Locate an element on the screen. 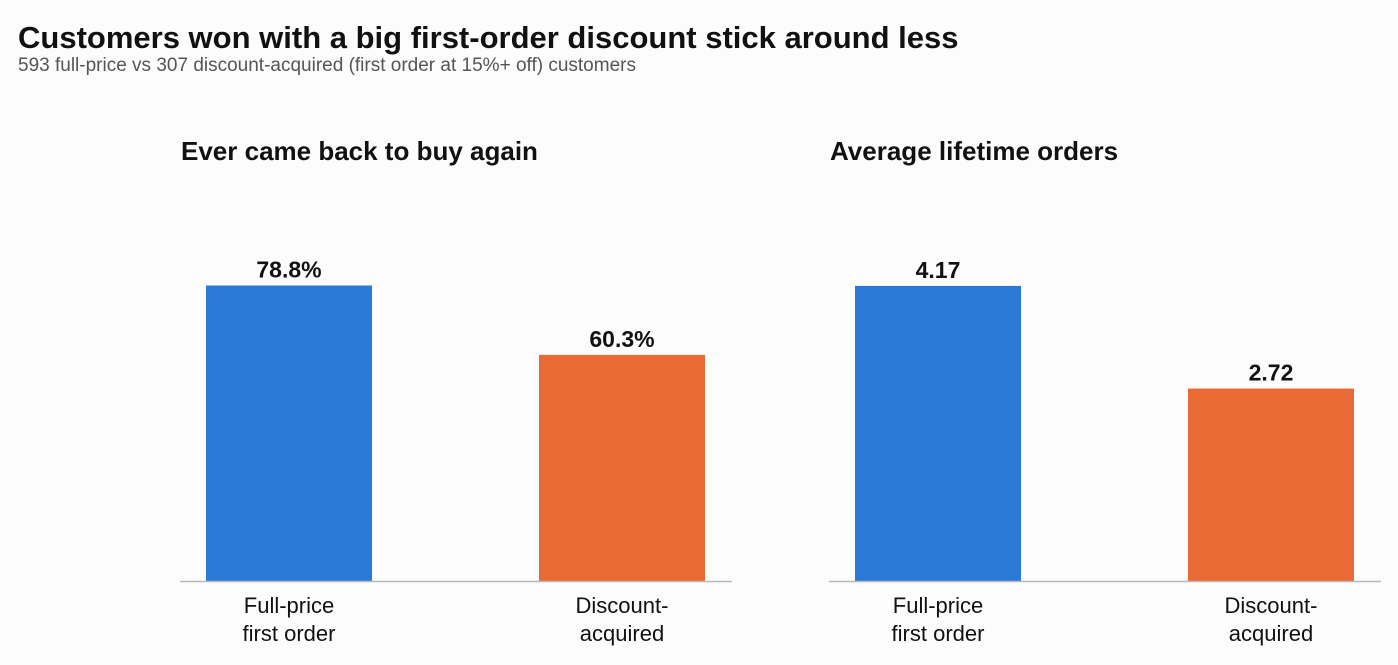 The width and height of the screenshot is (1398, 665). lifetime-orders-category-label: Full-price first order is located at coordinates (938, 619).